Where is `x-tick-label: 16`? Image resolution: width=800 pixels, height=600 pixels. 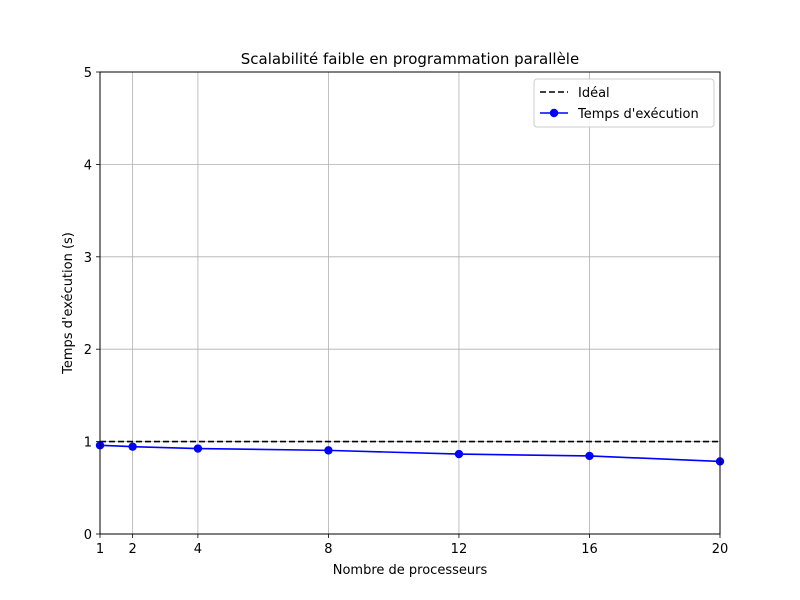 x-tick-label: 16 is located at coordinates (589, 549).